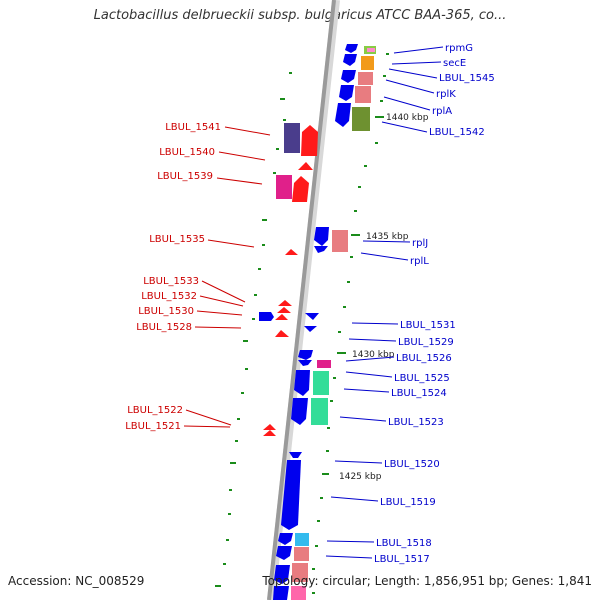  What do you see at coordinates (171, 281) in the screenshot?
I see `label-lbul1533: LBUL_1533` at bounding box center [171, 281].